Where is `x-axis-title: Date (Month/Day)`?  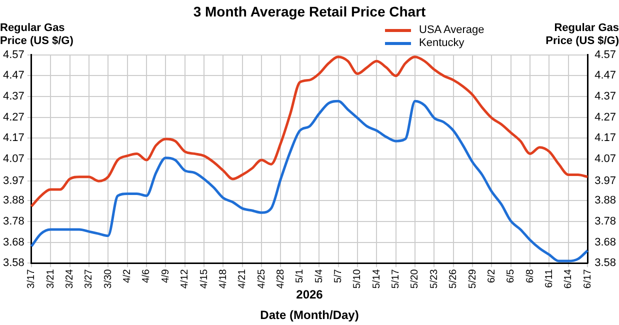 x-axis-title: Date (Month/Day) is located at coordinates (309, 315).